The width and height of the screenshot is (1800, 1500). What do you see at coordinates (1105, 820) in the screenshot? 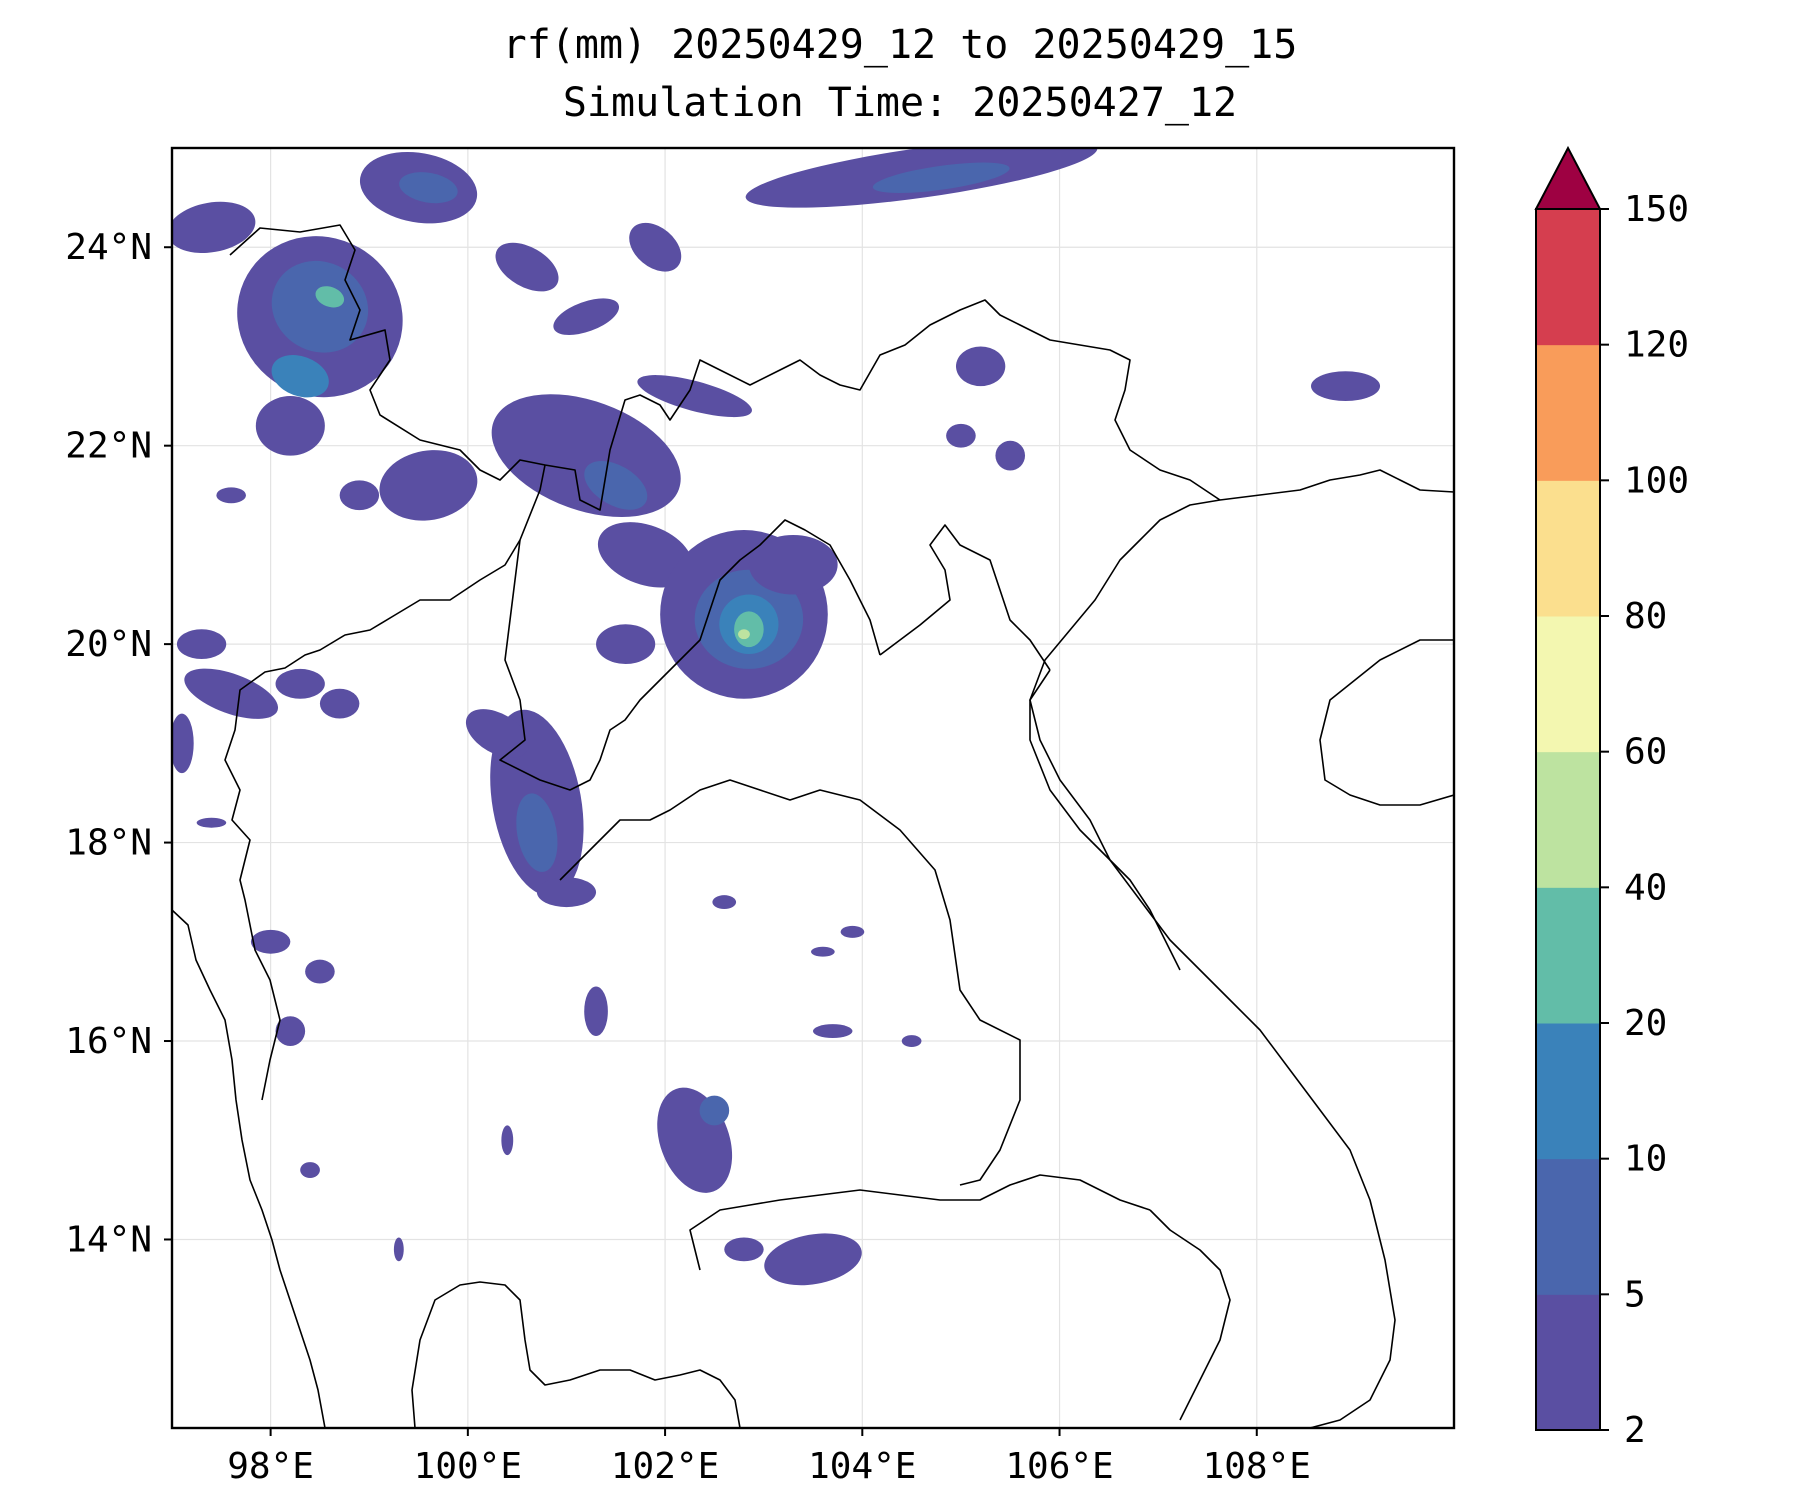
I see `border-laos-vietnam-south` at bounding box center [1105, 820].